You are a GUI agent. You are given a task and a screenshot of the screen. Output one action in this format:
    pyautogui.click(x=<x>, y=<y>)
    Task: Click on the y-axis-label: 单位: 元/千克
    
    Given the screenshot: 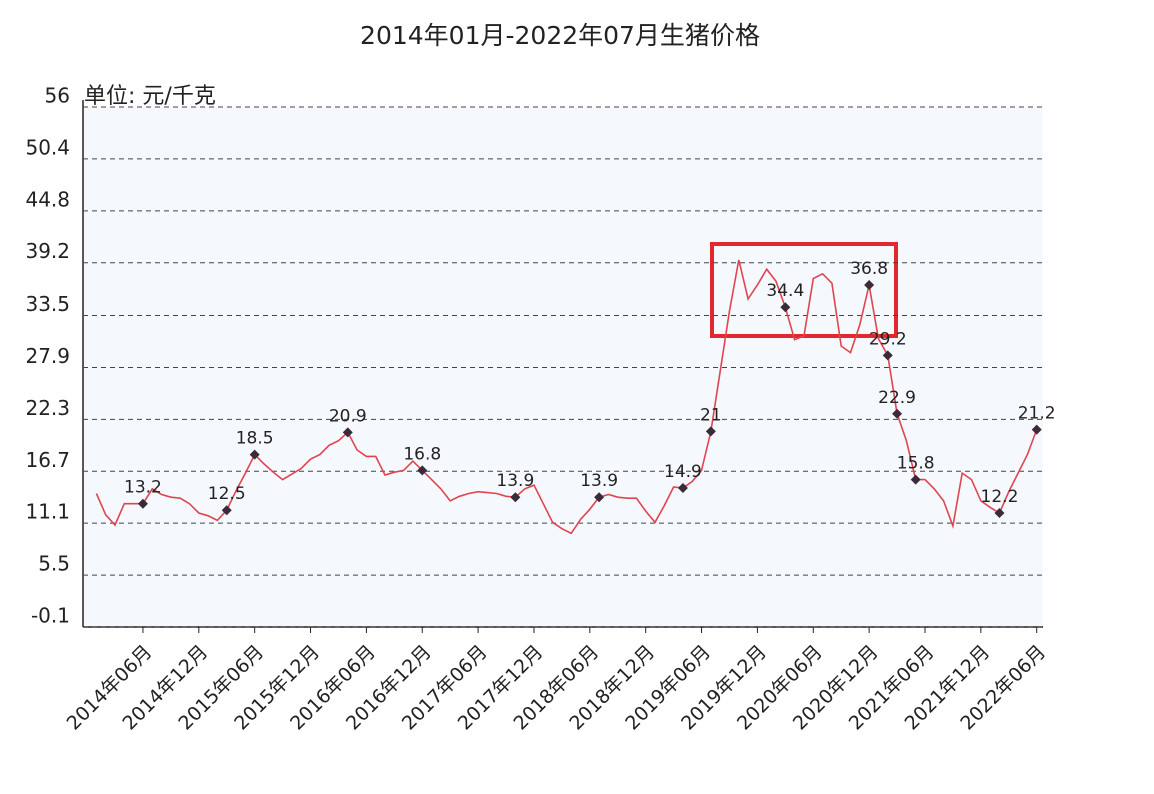 What is the action you would take?
    pyautogui.click(x=150, y=96)
    